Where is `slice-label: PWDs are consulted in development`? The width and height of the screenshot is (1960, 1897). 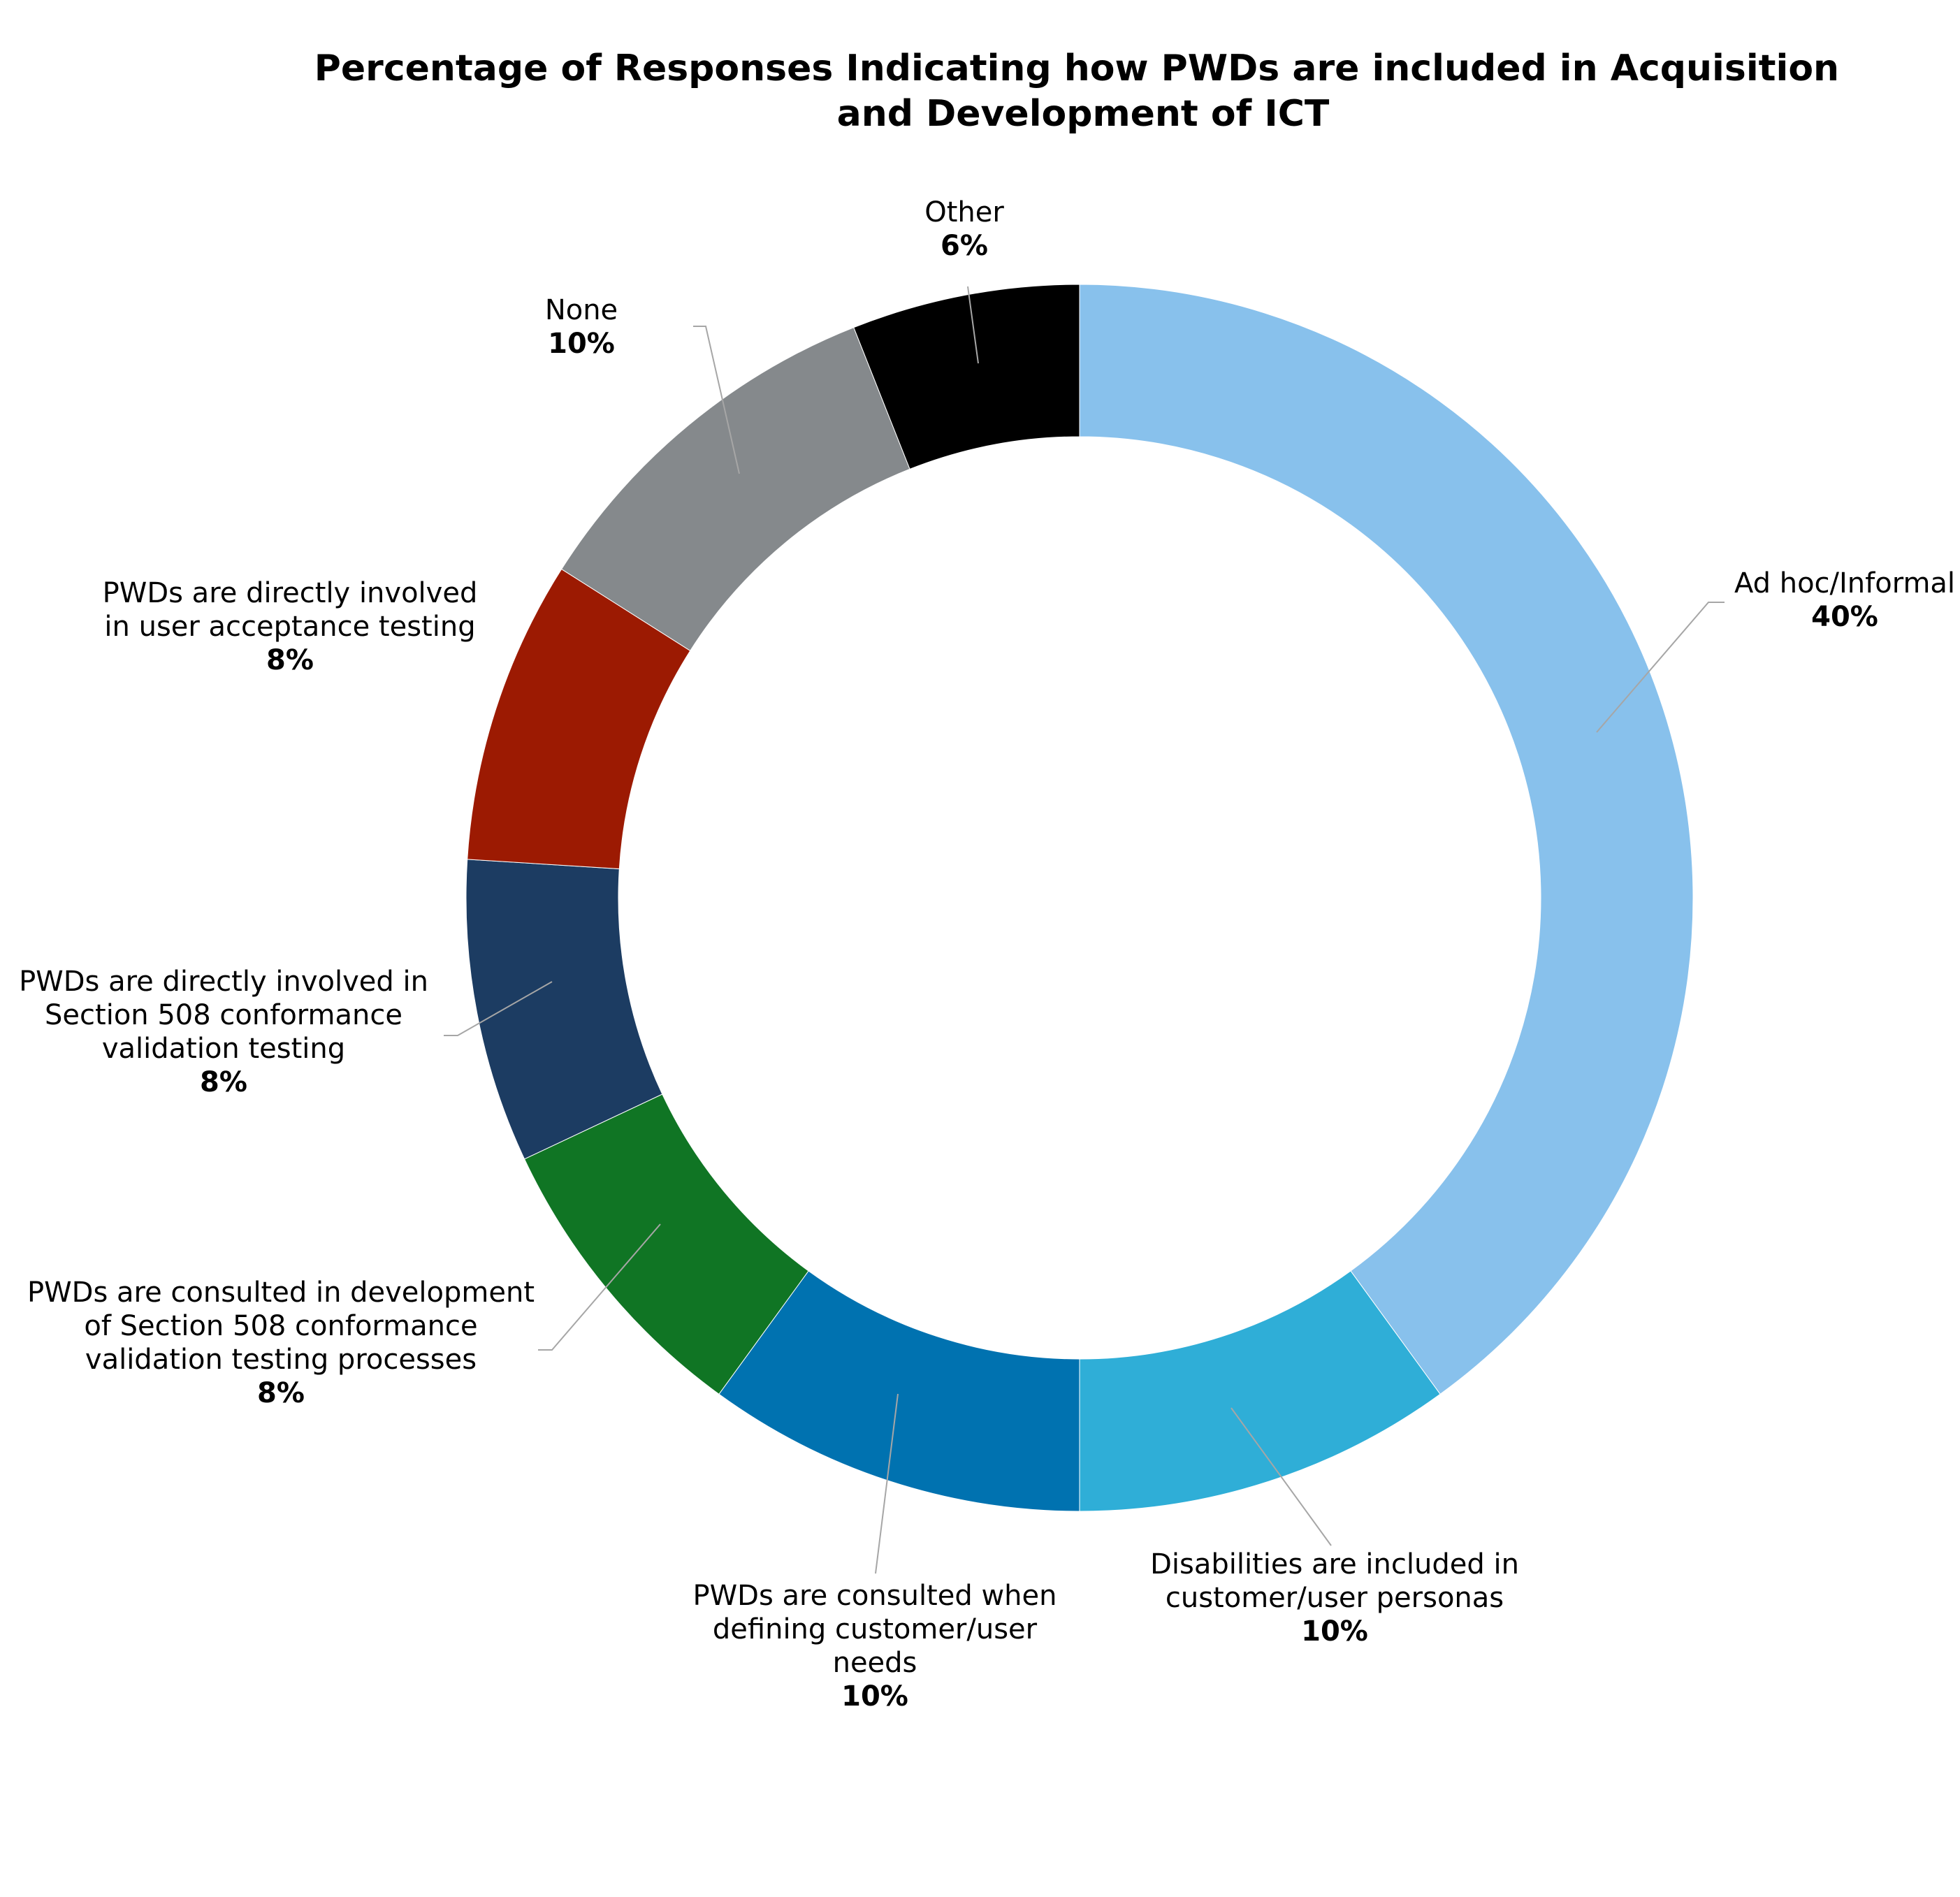
slice-label: PWDs are consulted in development is located at coordinates (281, 1293).